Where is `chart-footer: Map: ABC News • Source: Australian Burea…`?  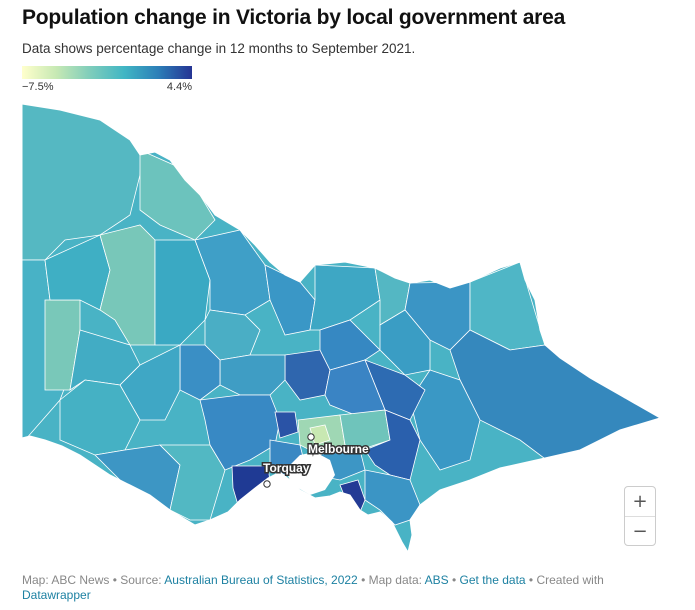 chart-footer: Map: ABC News • Source: Australian Burea… is located at coordinates (313, 587).